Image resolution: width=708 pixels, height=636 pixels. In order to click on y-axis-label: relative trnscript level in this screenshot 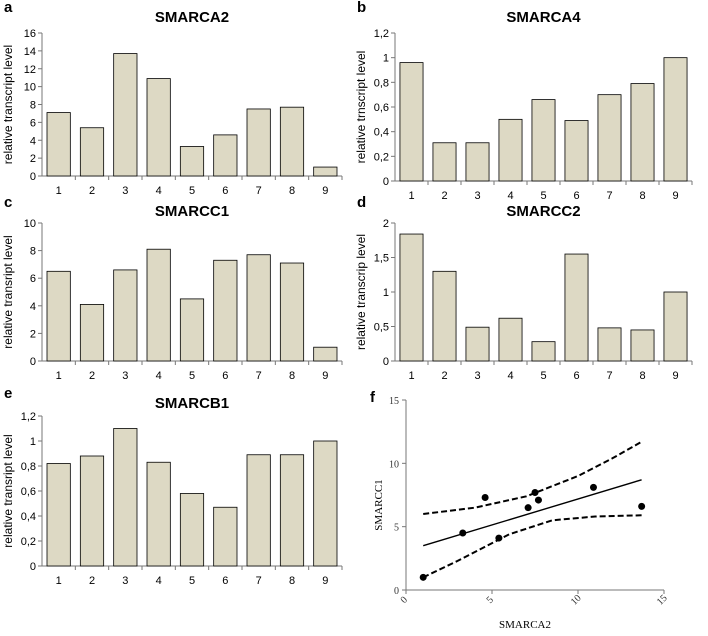, I will do `click(361, 107)`.